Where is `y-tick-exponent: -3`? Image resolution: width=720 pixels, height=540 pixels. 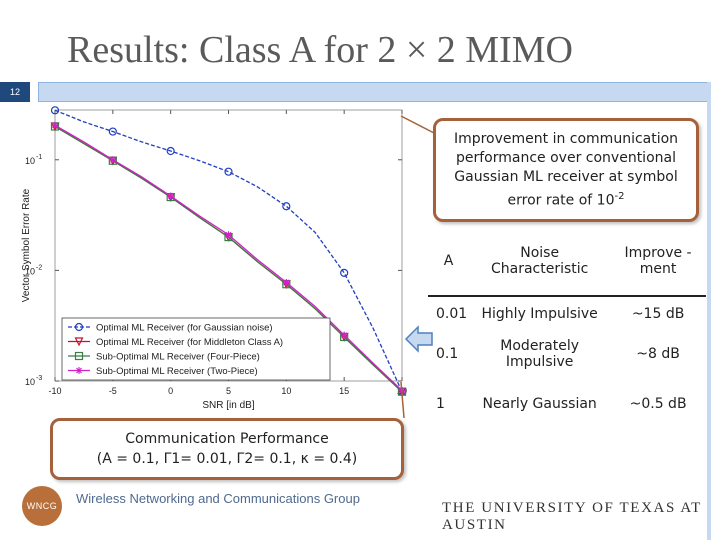
y-tick-exponent: -3 is located at coordinates (39, 378).